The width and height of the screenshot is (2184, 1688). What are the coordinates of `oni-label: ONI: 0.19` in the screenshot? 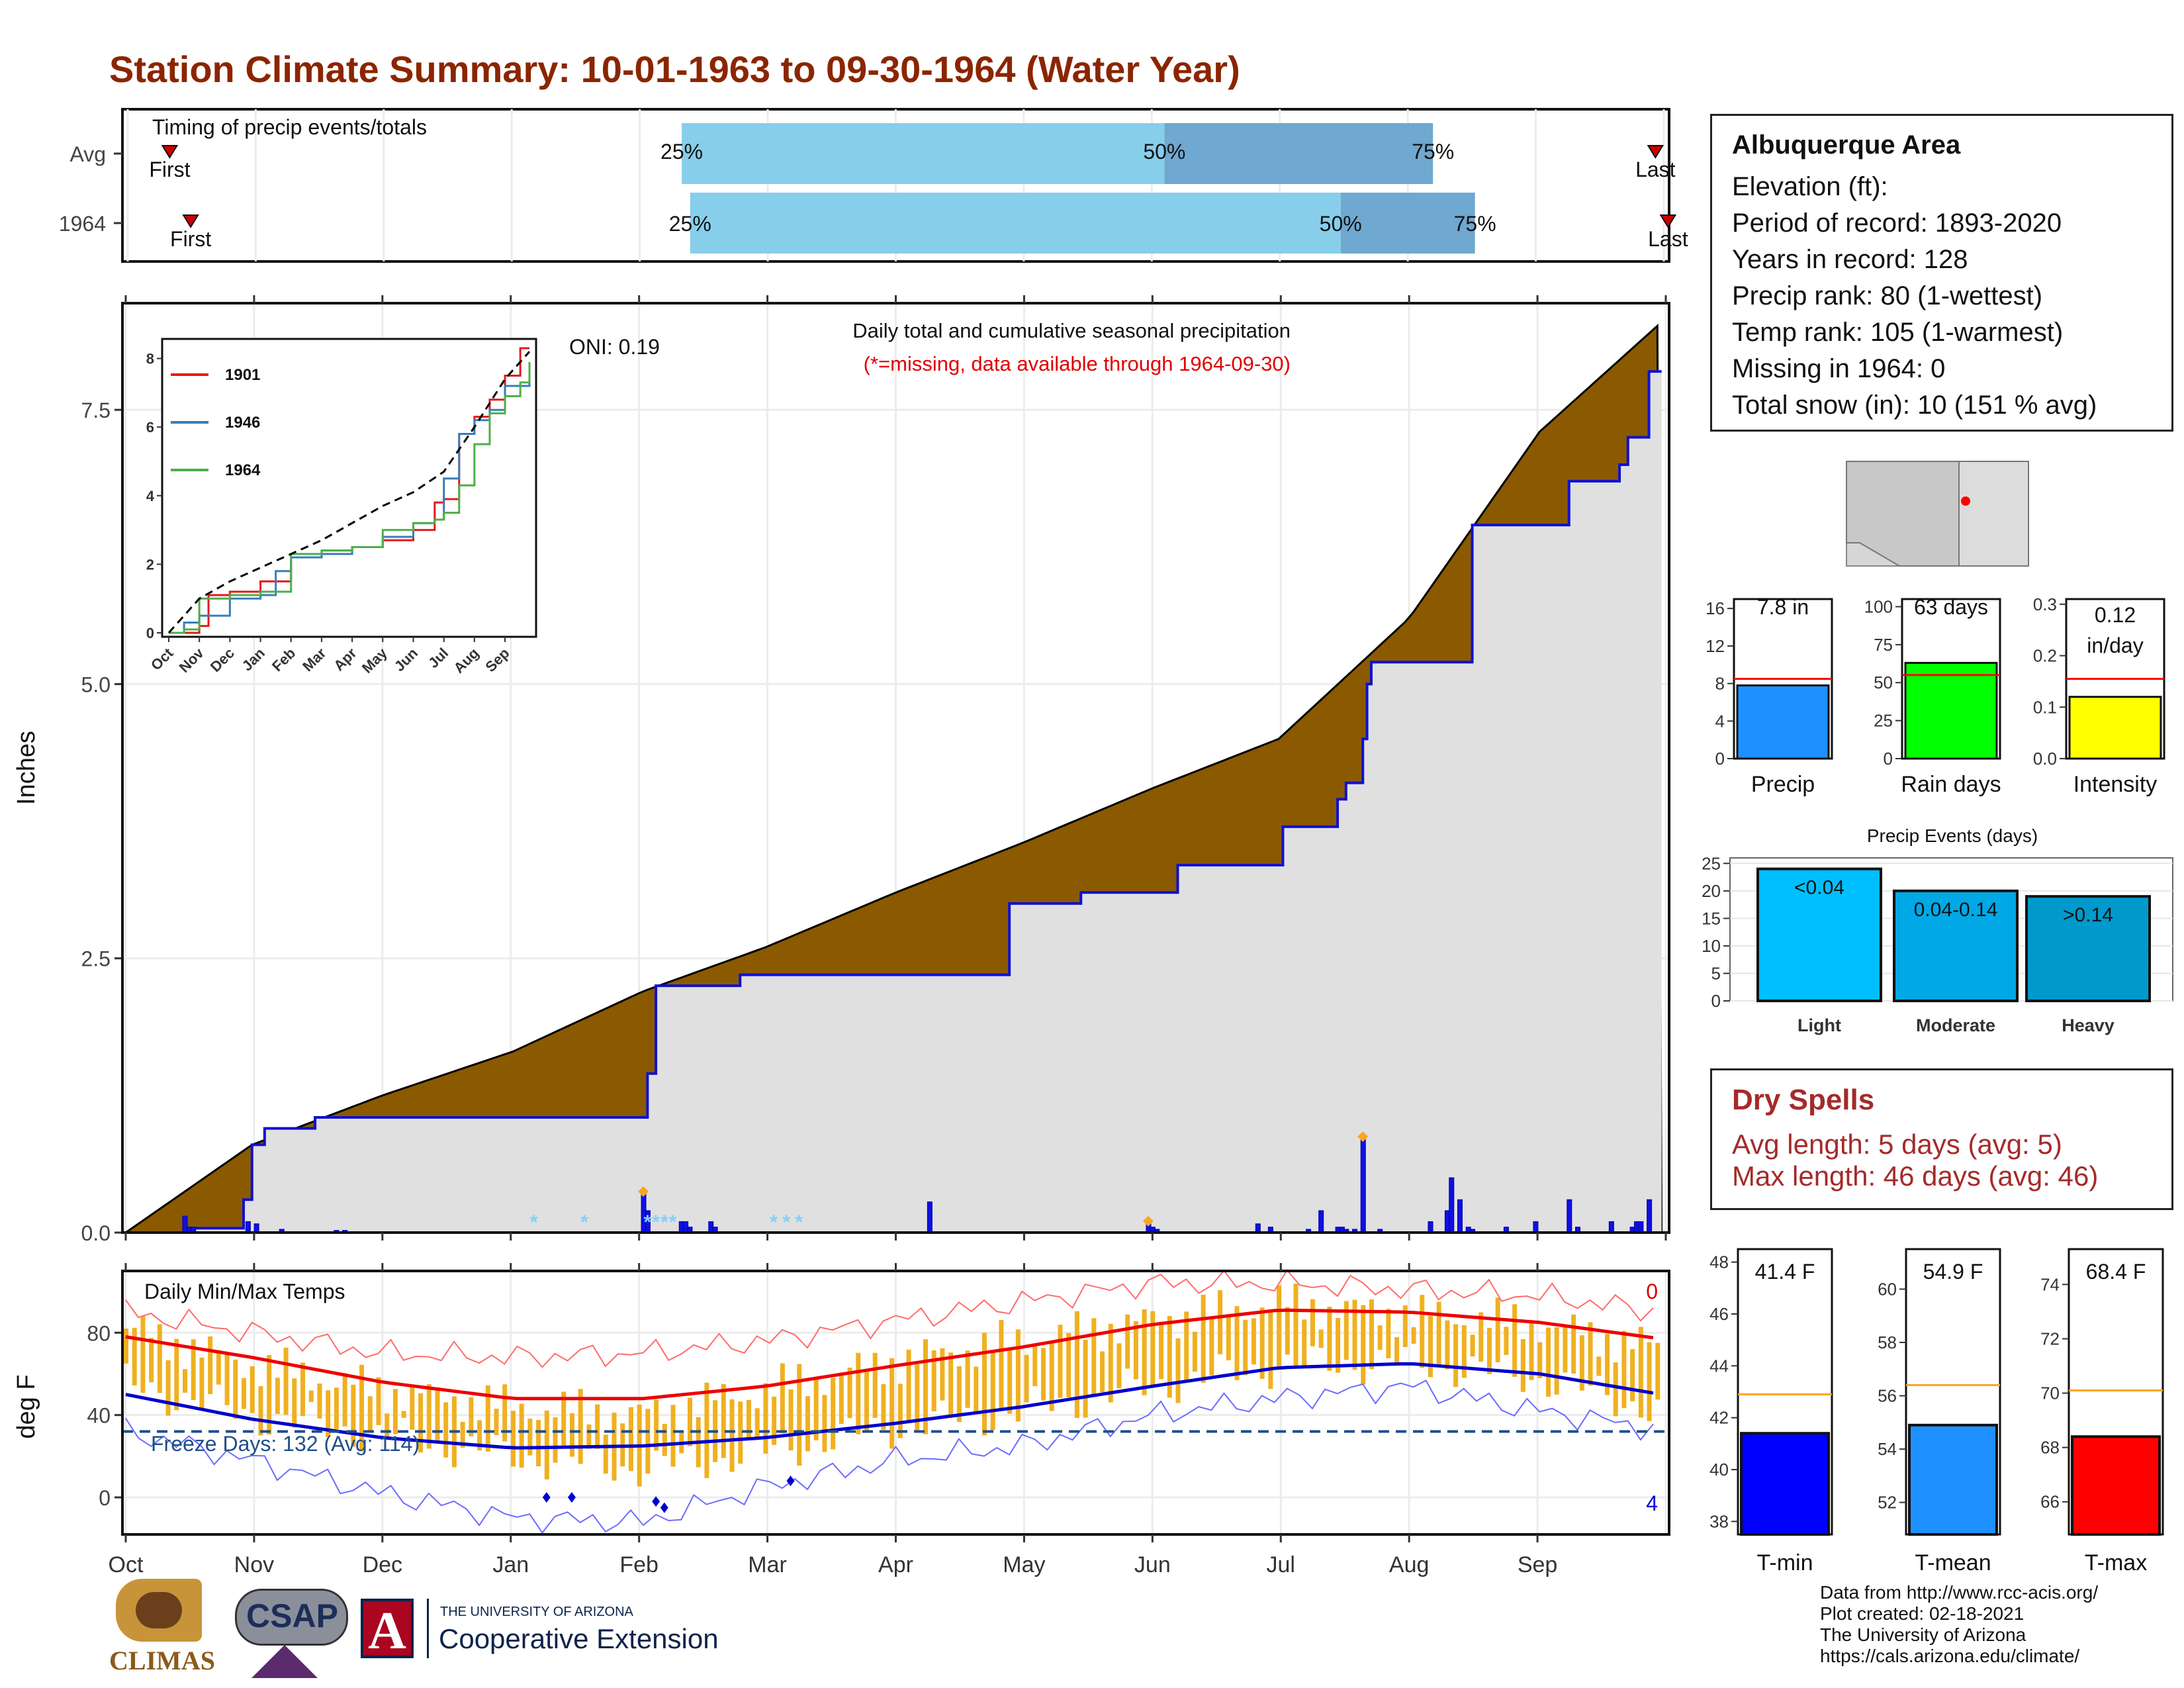 It's located at (614, 347).